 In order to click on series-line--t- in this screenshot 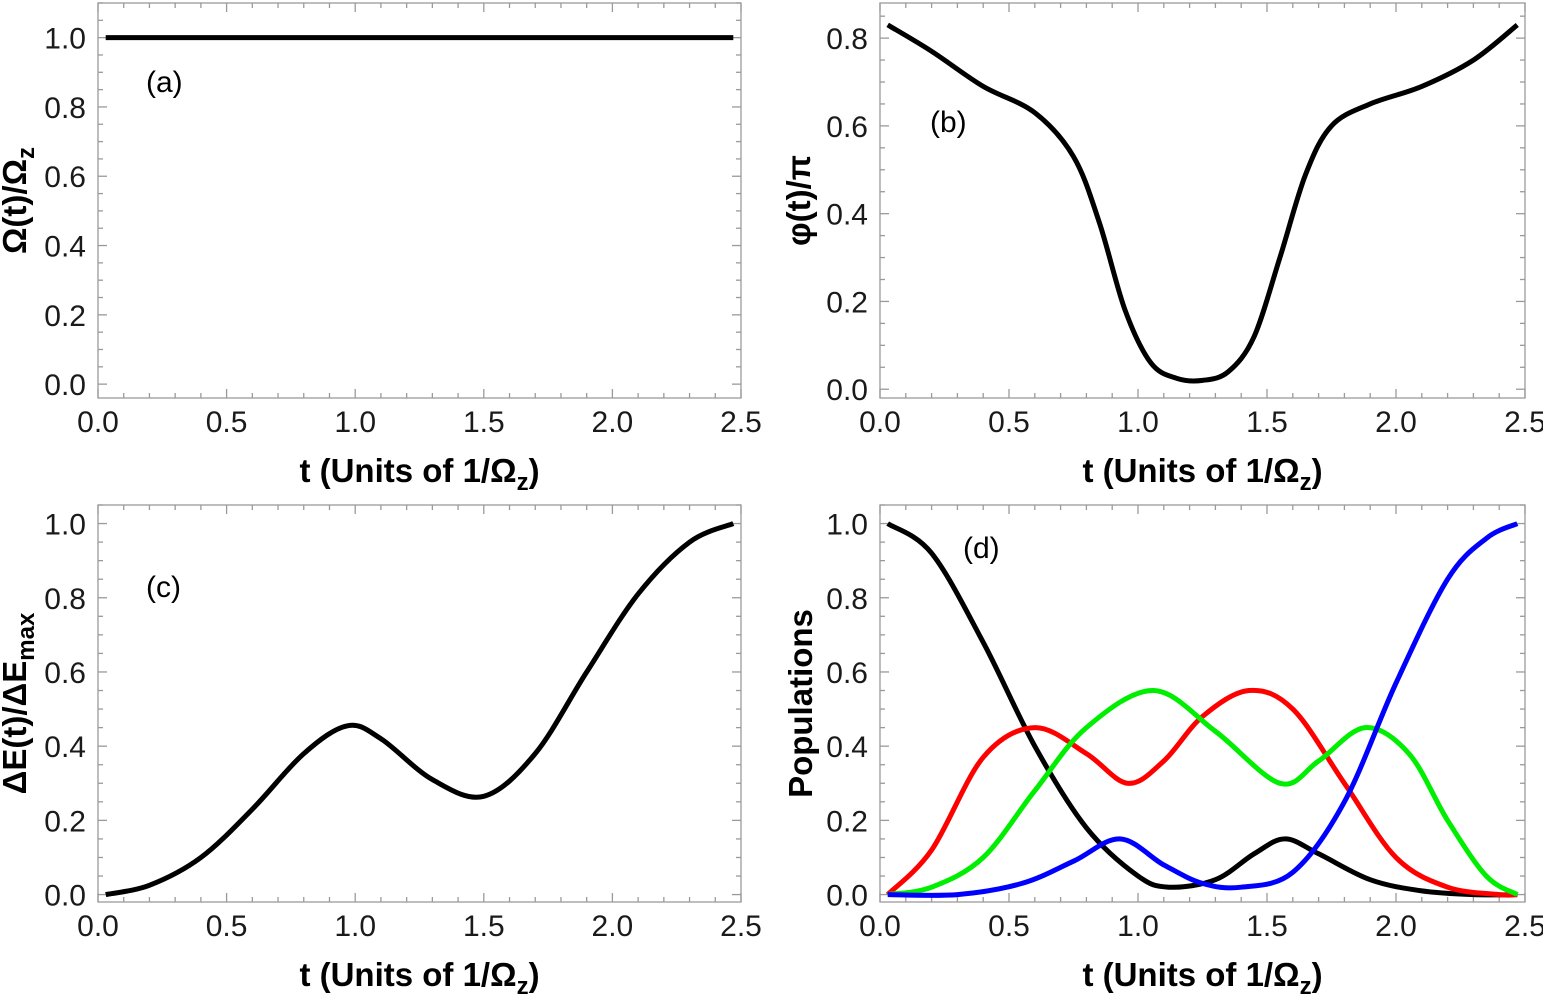, I will do `click(1202, 203)`.